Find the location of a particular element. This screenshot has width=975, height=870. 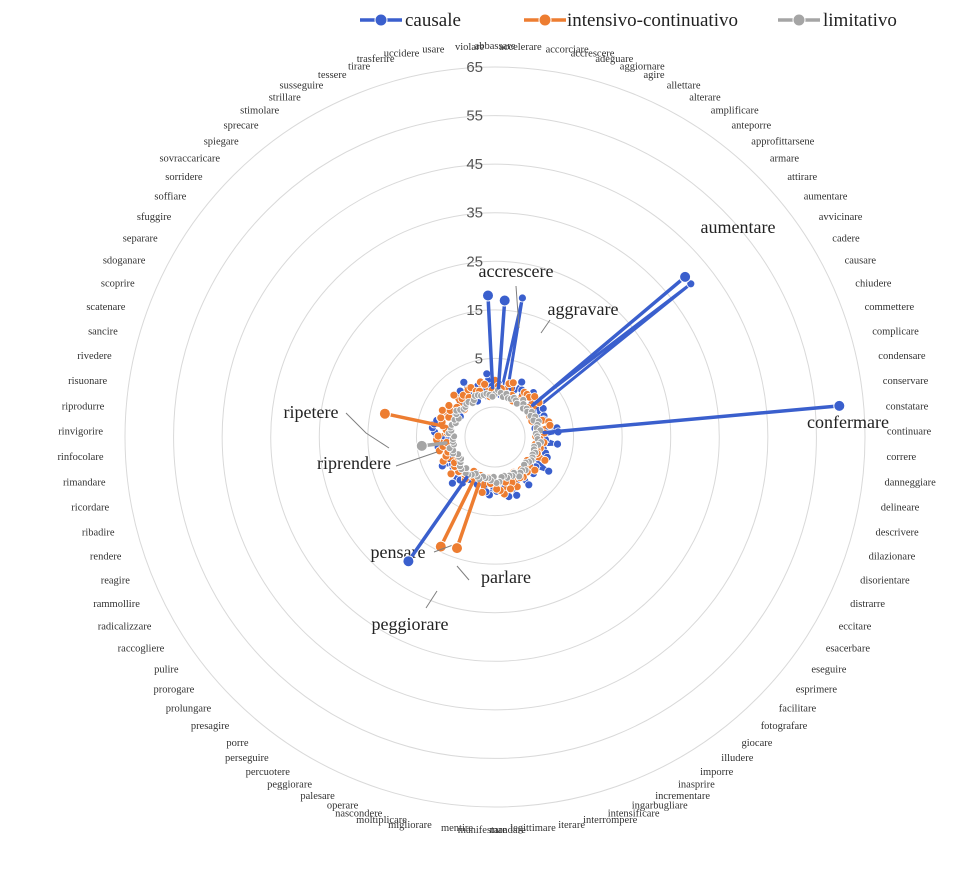

legend-label-intensivo-continuativo: intensivo-continuativo is located at coordinates (652, 20).